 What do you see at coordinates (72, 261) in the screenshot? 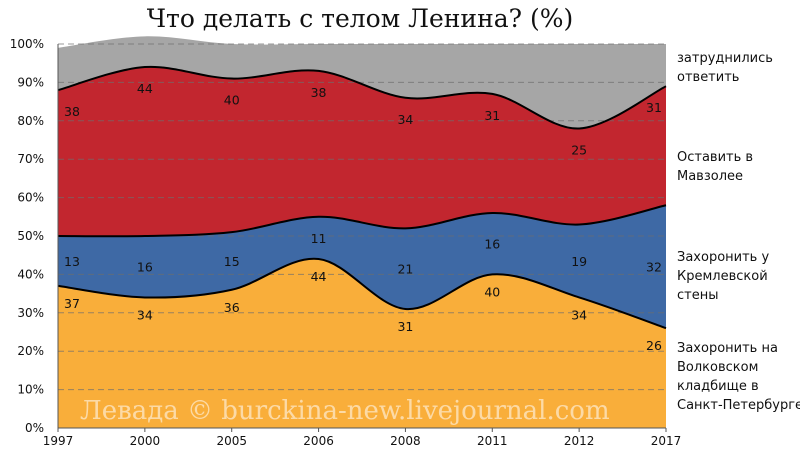
I see `data-label: 13` at bounding box center [72, 261].